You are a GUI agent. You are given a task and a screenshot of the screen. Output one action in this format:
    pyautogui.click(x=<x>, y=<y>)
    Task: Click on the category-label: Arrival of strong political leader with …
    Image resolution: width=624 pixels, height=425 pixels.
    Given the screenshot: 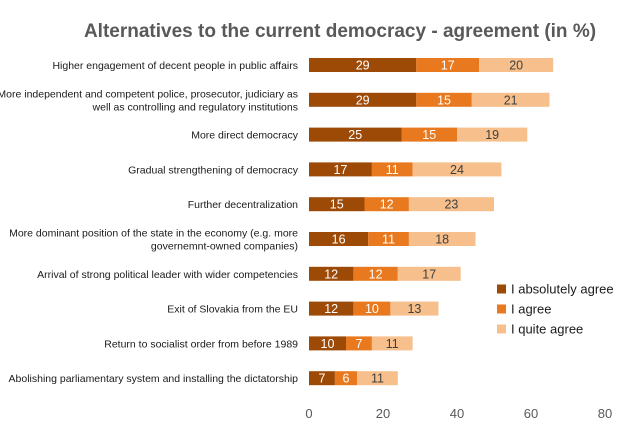 What is the action you would take?
    pyautogui.click(x=167, y=275)
    